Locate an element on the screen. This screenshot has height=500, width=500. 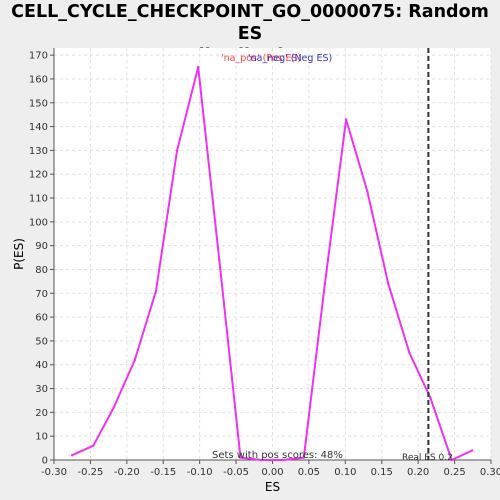
y-tick-label: 120 is located at coordinates (38, 175).